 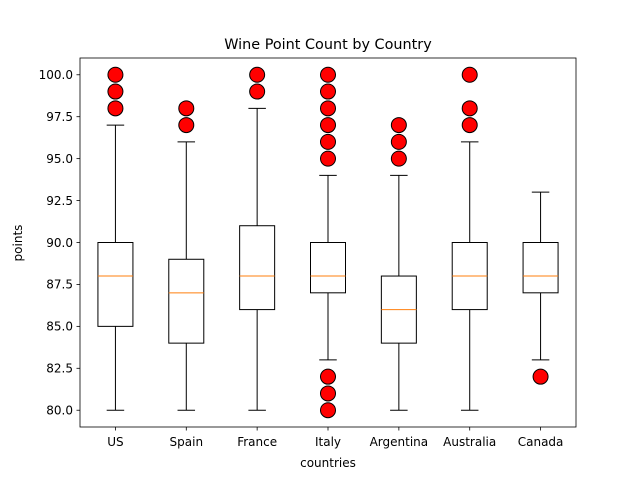 What do you see at coordinates (115, 284) in the screenshot?
I see `box-us` at bounding box center [115, 284].